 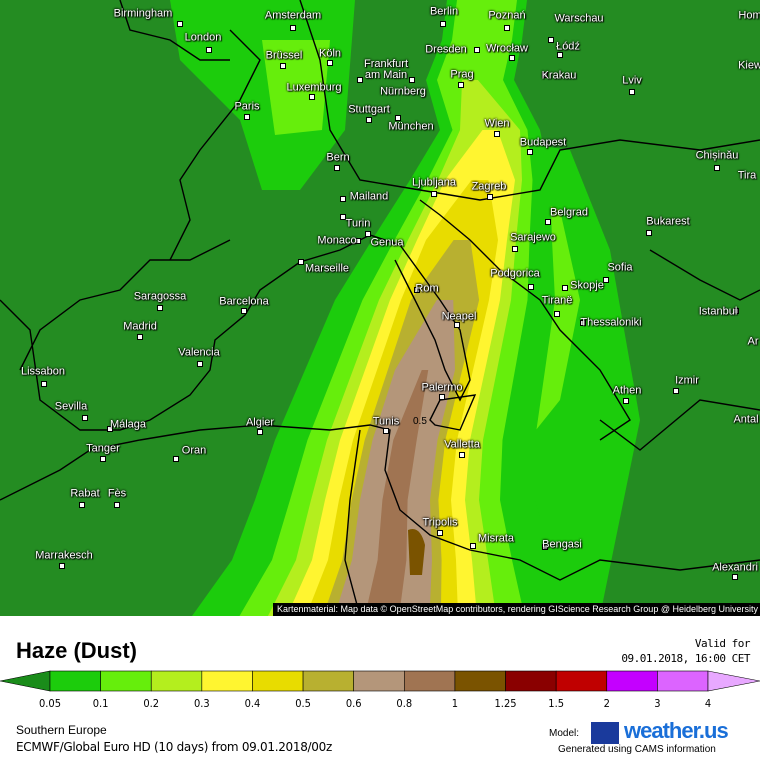 I want to click on city-label: Fès, so click(x=117, y=493).